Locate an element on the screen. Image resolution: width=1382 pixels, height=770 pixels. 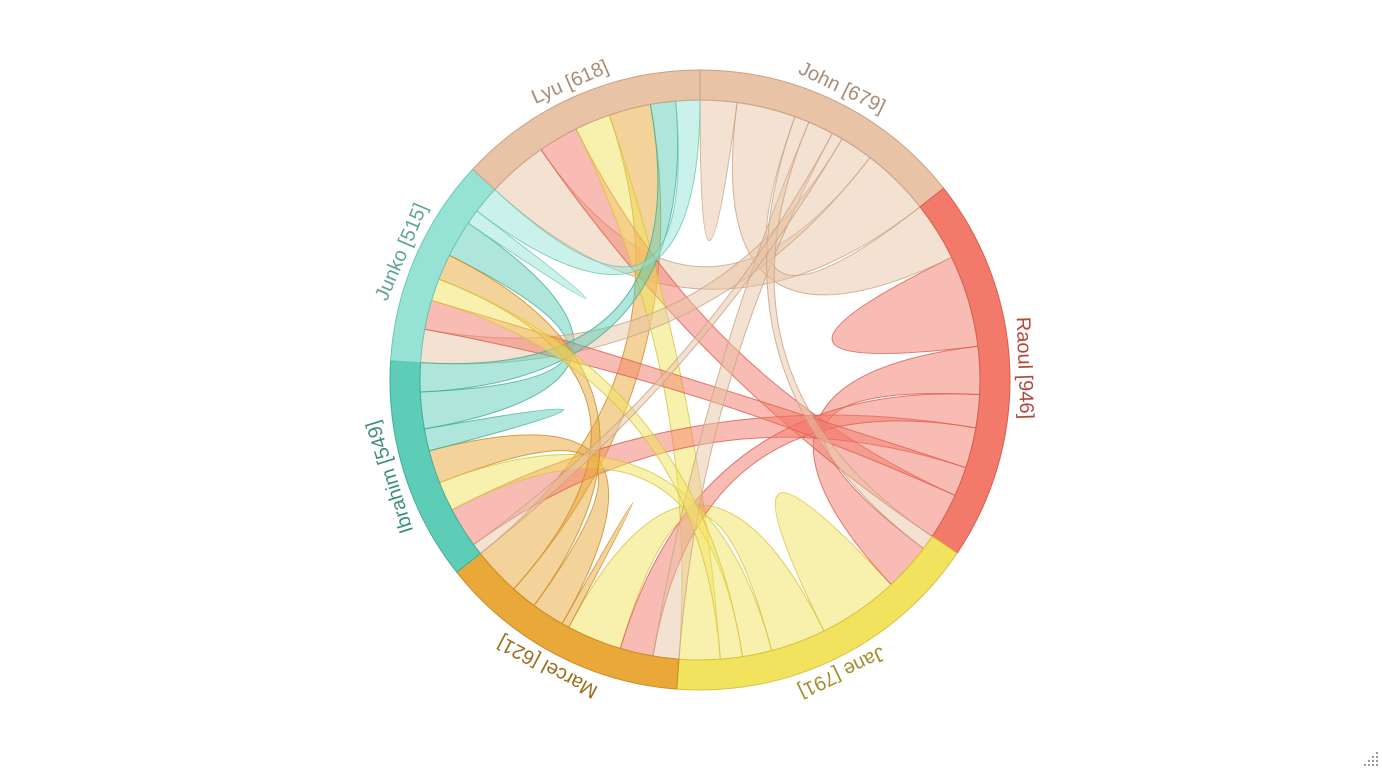
group-arc-lyu is located at coordinates (586, 130).